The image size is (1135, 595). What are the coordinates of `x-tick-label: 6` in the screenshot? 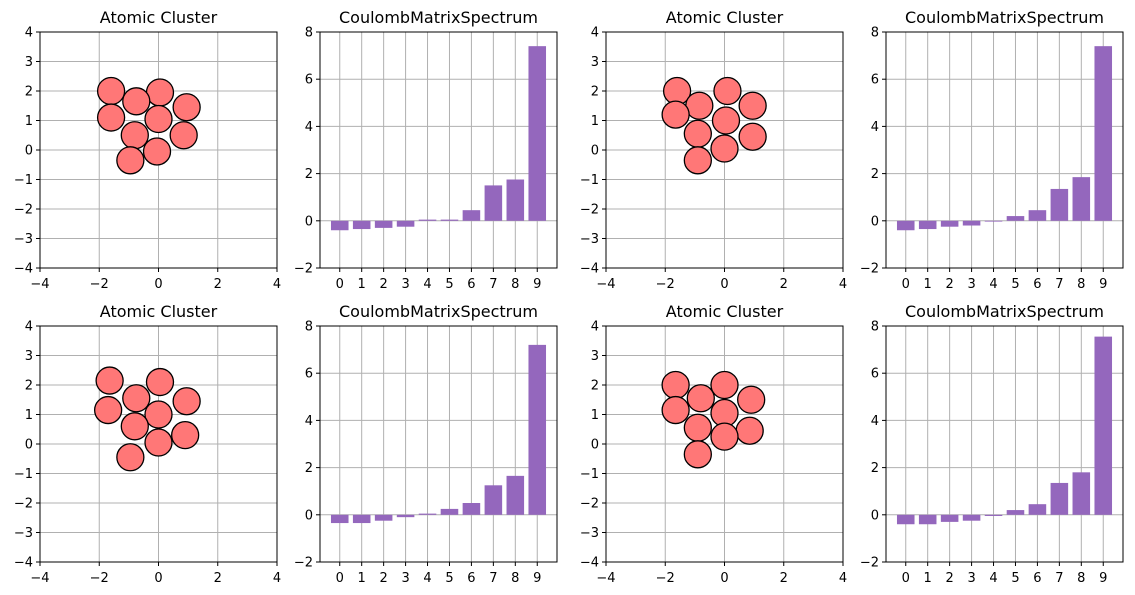 It's located at (471, 284).